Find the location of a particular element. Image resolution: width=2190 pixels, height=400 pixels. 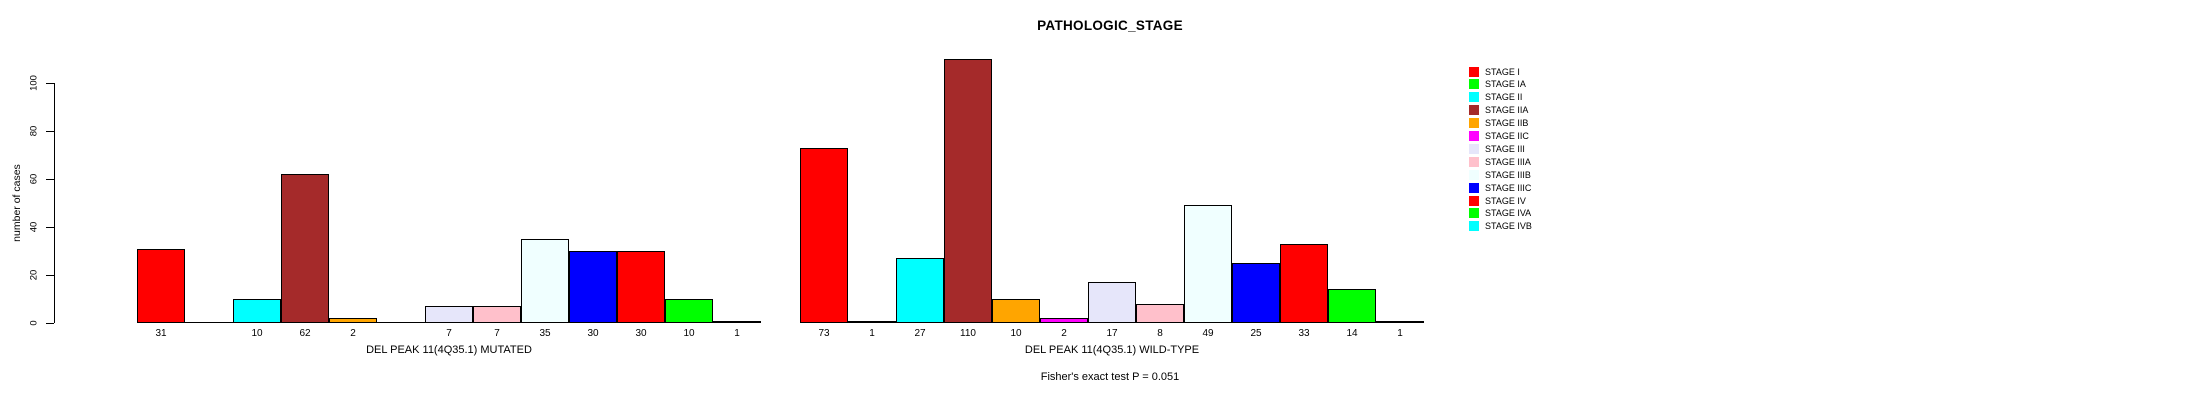

bar-value-label: 35 is located at coordinates (545, 333).